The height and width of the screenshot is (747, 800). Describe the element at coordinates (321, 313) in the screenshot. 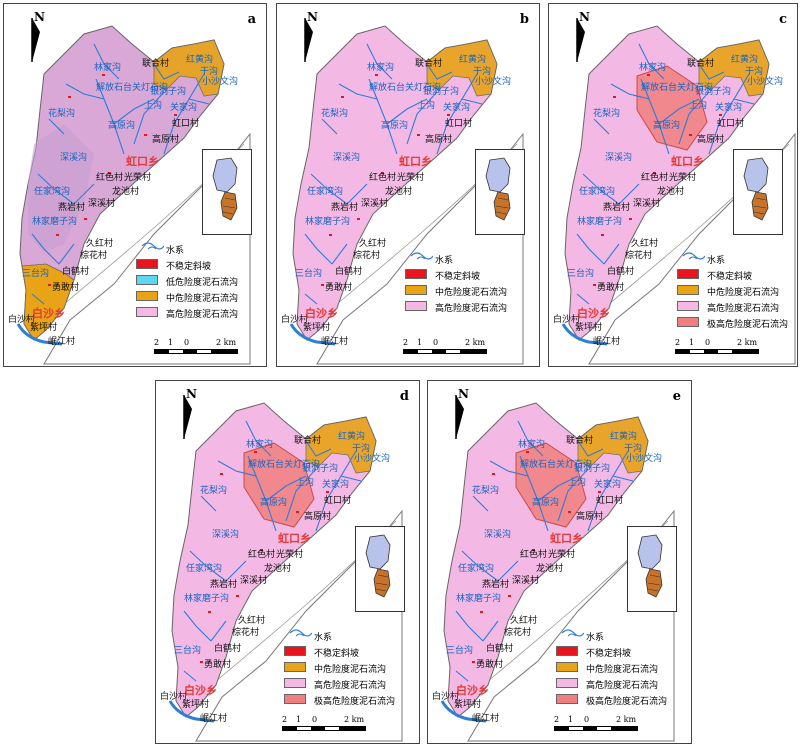

I see `town-label: 白沙乡` at that location.